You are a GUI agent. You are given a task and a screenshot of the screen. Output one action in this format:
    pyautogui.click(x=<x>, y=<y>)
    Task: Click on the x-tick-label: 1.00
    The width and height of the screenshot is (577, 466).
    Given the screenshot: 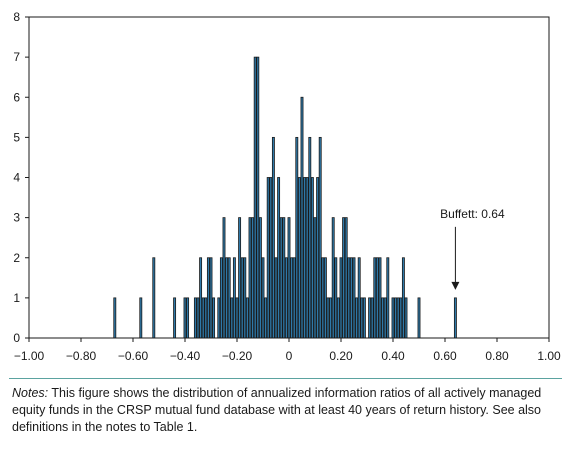 What is the action you would take?
    pyautogui.click(x=549, y=356)
    